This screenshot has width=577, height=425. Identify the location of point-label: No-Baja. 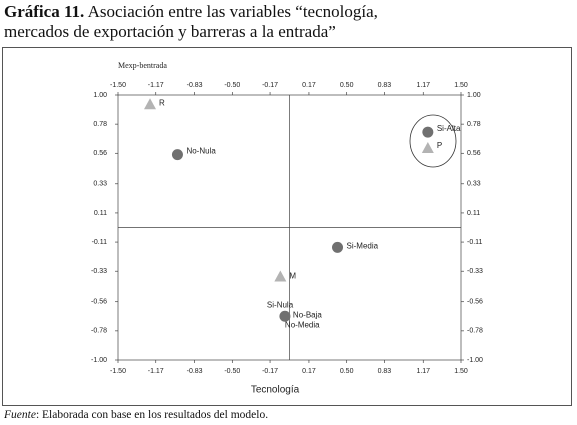
(307, 314).